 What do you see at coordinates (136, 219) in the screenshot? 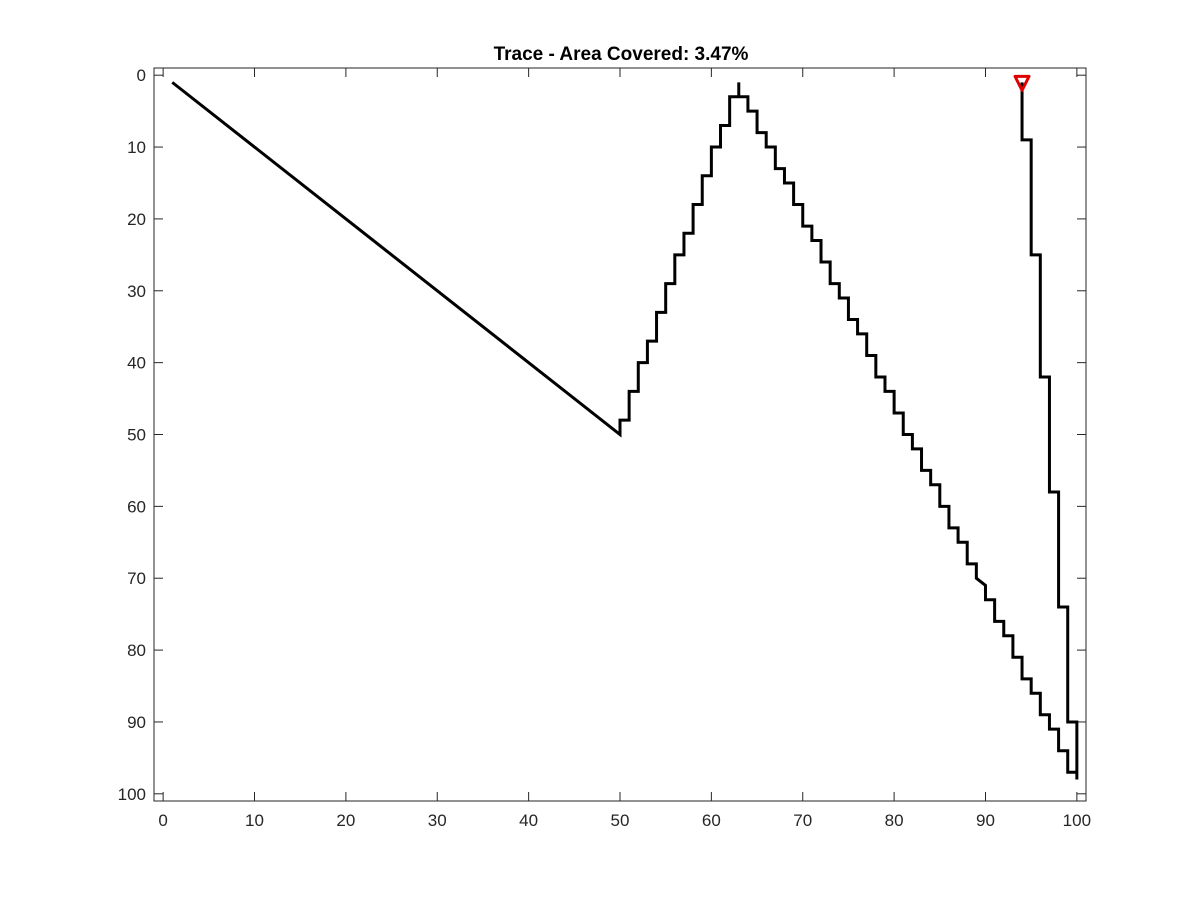
I see `y-tick-label: 20` at bounding box center [136, 219].